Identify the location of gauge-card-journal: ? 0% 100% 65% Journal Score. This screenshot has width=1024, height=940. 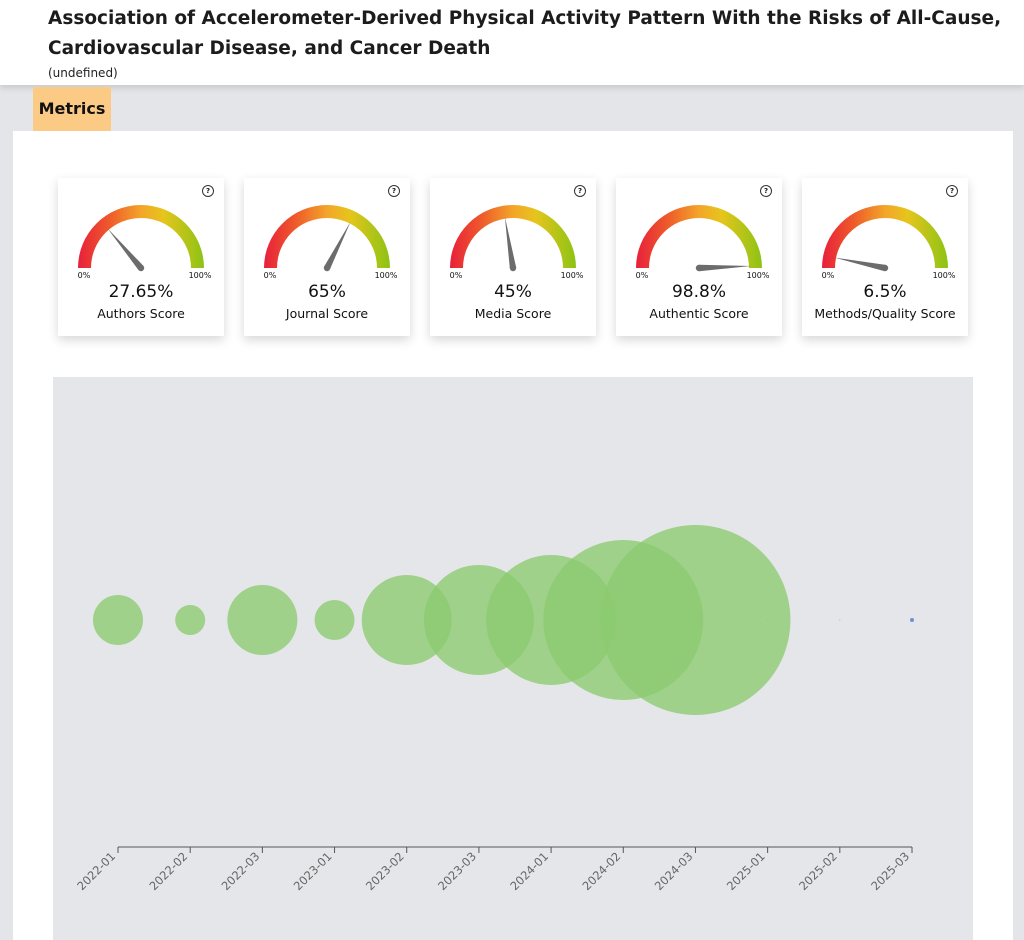
(327, 257).